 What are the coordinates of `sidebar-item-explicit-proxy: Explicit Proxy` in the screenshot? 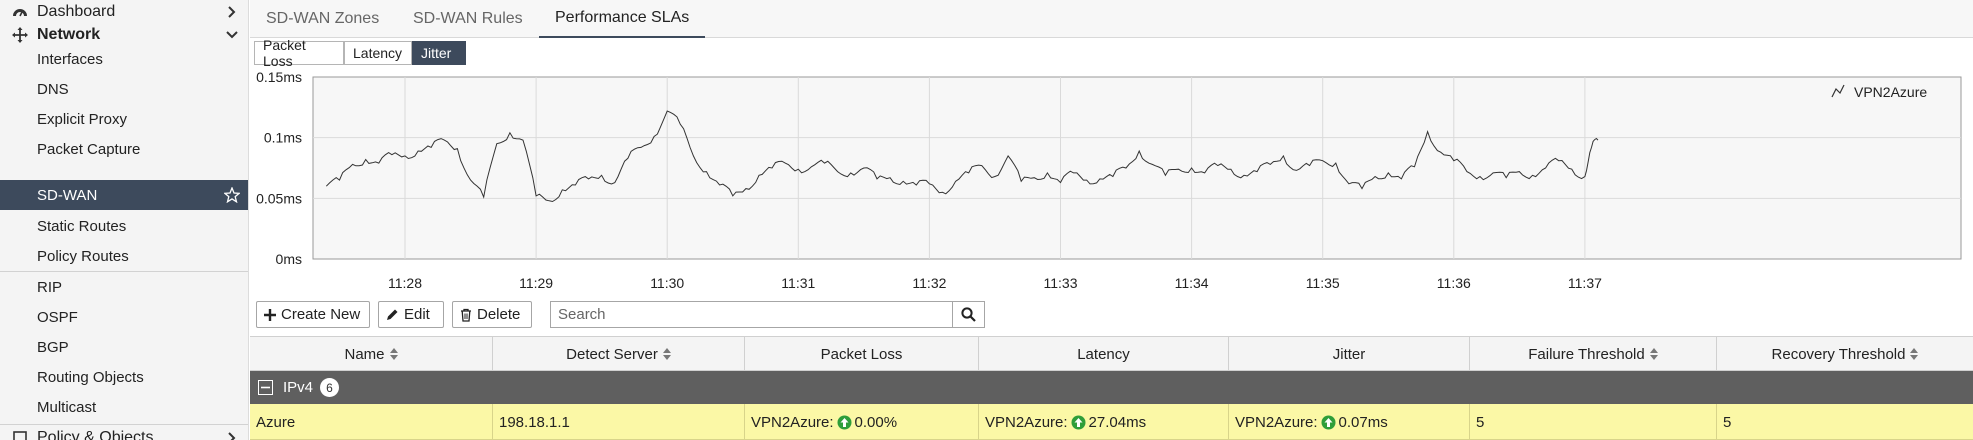 It's located at (124, 119).